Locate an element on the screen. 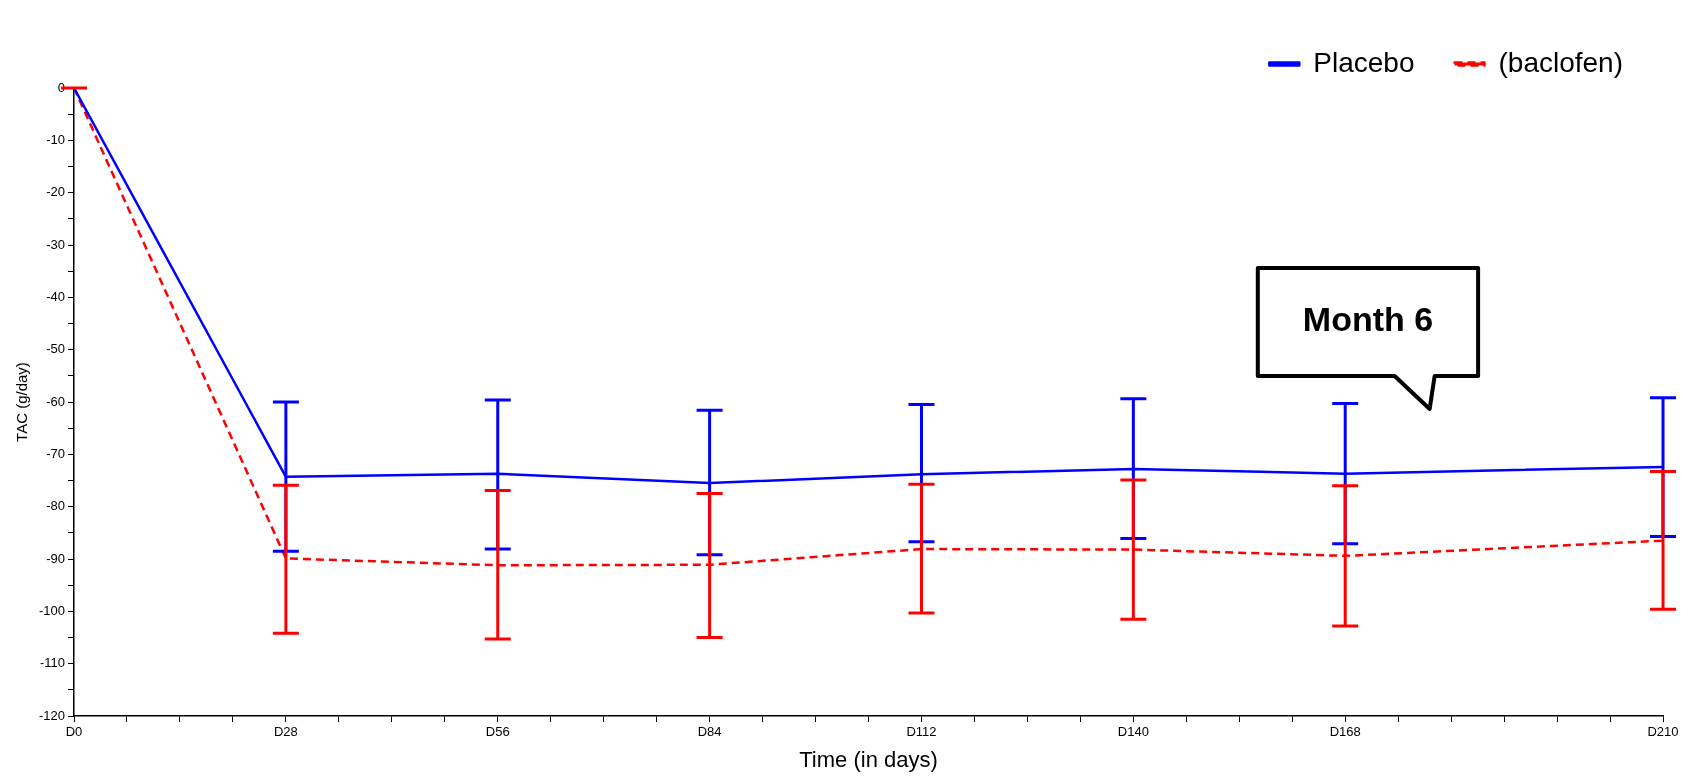  x-tick-label: D84 is located at coordinates (709, 732).